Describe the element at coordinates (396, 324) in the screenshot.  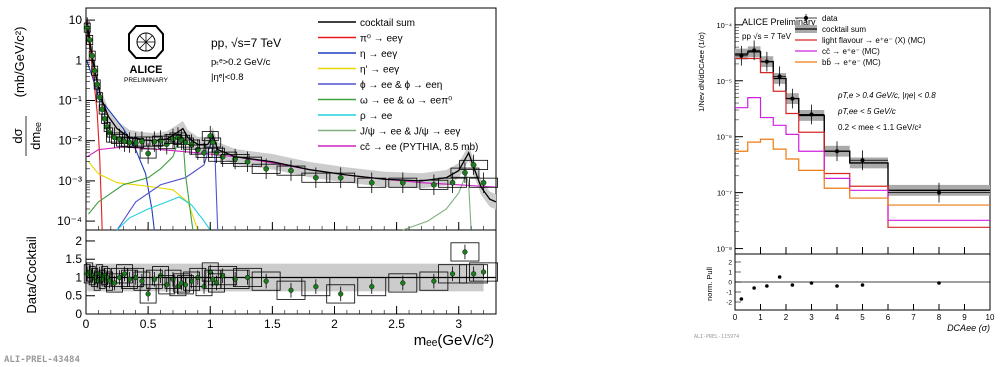
I see `left-xtick-label: 2.5` at that location.